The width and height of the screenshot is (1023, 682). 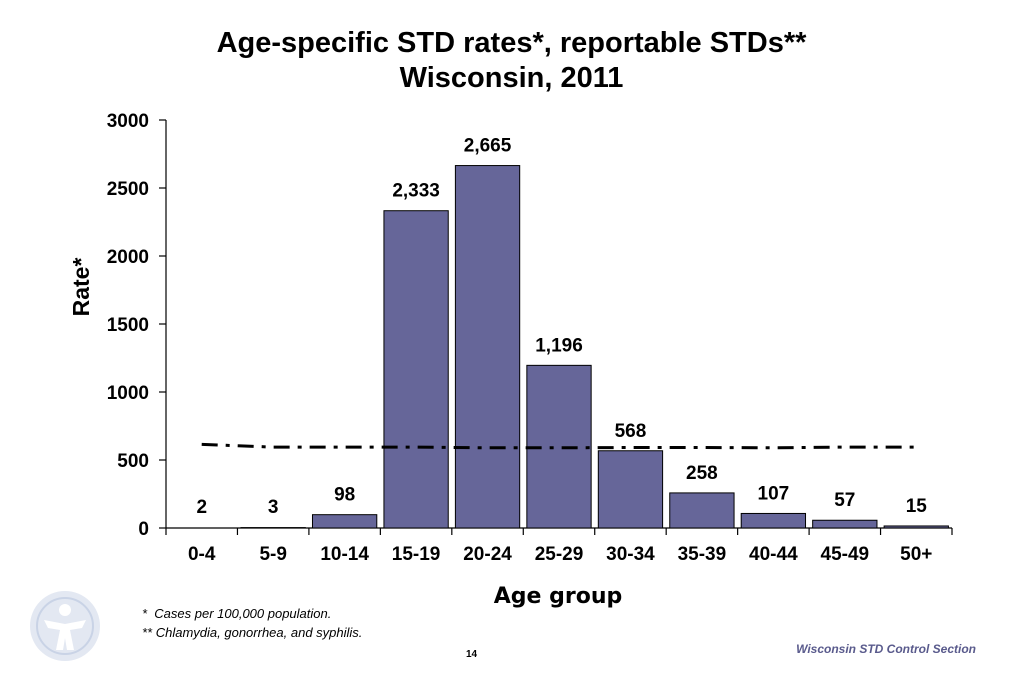 What do you see at coordinates (128, 121) in the screenshot?
I see `y-tick-label: 3000` at bounding box center [128, 121].